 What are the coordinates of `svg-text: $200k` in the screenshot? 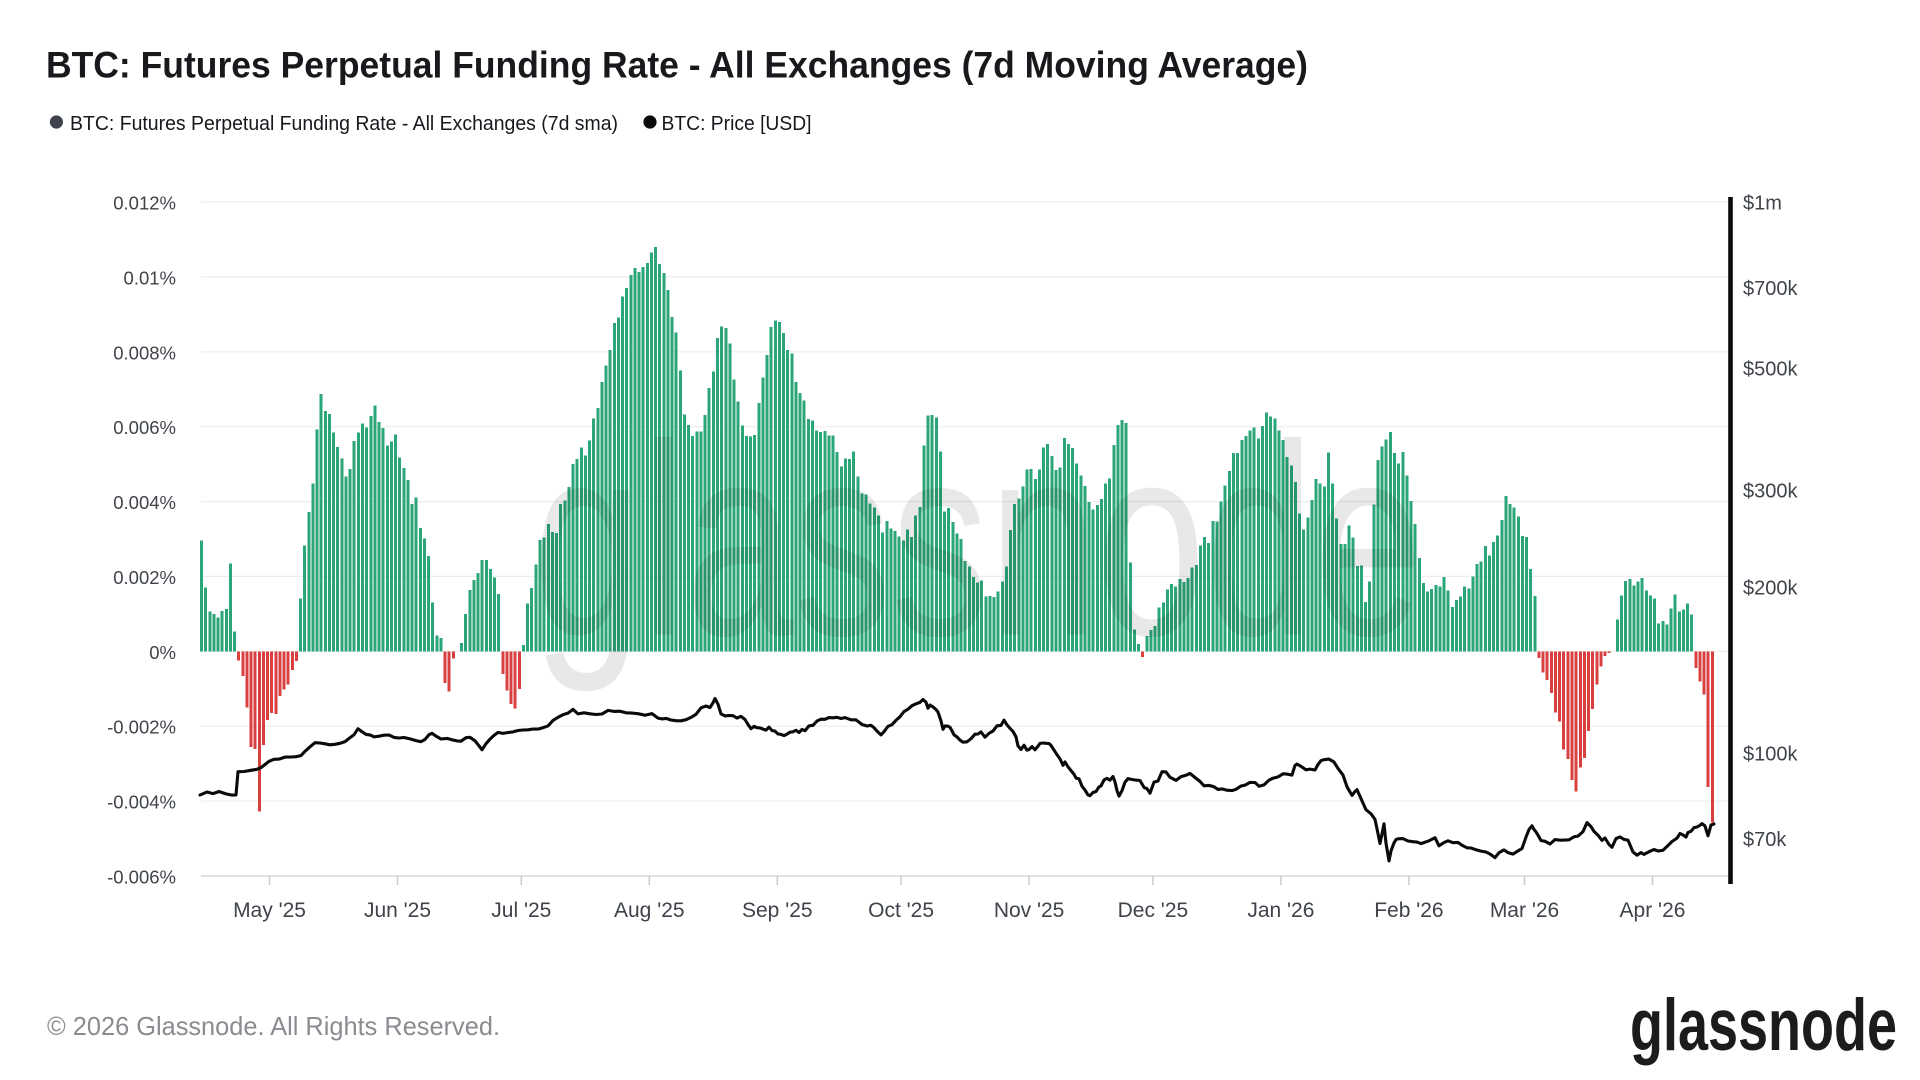 It's located at (1770, 589).